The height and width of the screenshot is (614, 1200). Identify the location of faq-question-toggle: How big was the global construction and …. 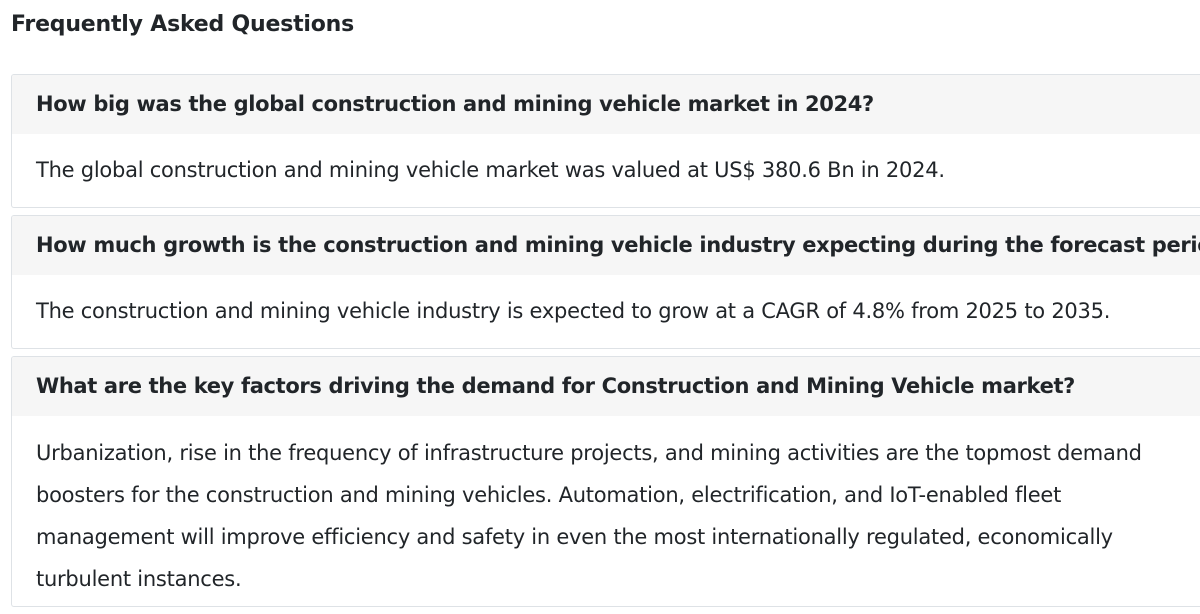
(606, 104).